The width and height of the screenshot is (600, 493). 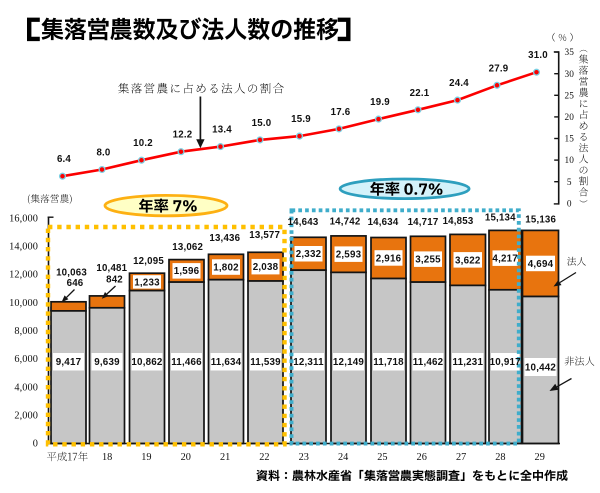 I want to click on svg-text: 10,917, so click(x=506, y=362).